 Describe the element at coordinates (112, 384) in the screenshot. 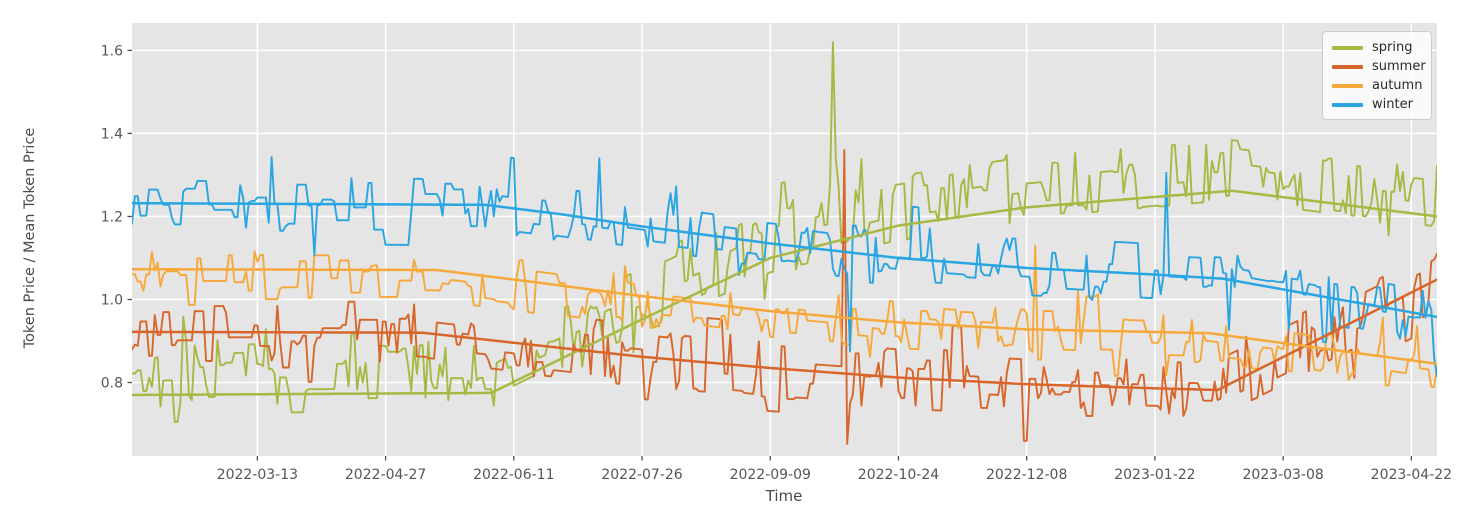

I see `y-tick-label: 0.8` at that location.